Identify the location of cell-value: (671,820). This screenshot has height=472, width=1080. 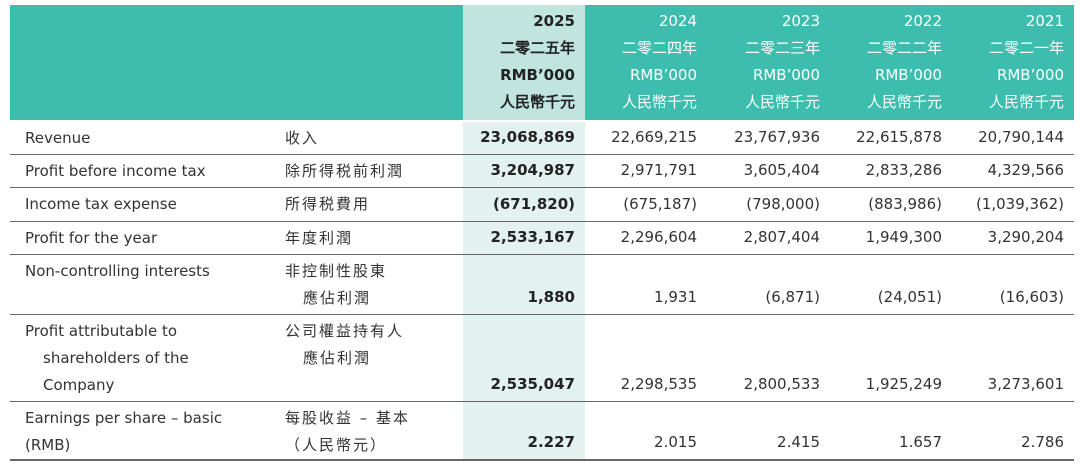
(533, 204).